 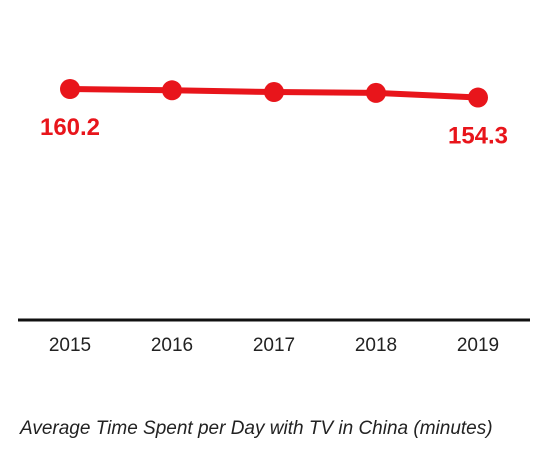 I want to click on series-layer, so click(x=274, y=93).